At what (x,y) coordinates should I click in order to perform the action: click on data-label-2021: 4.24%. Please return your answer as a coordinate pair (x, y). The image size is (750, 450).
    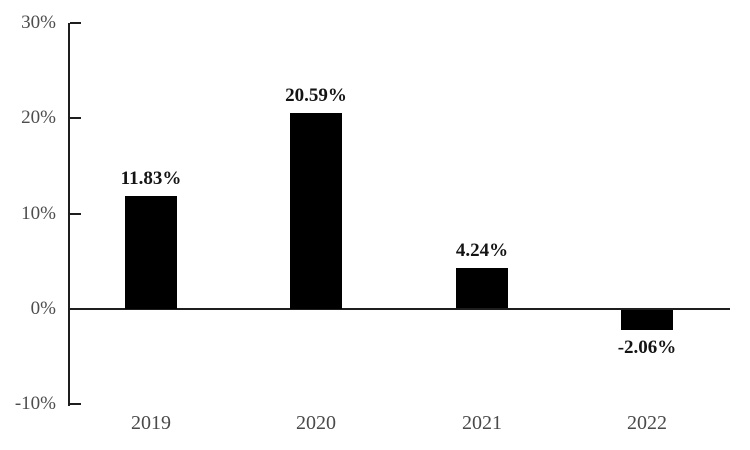
    Looking at the image, I should click on (482, 250).